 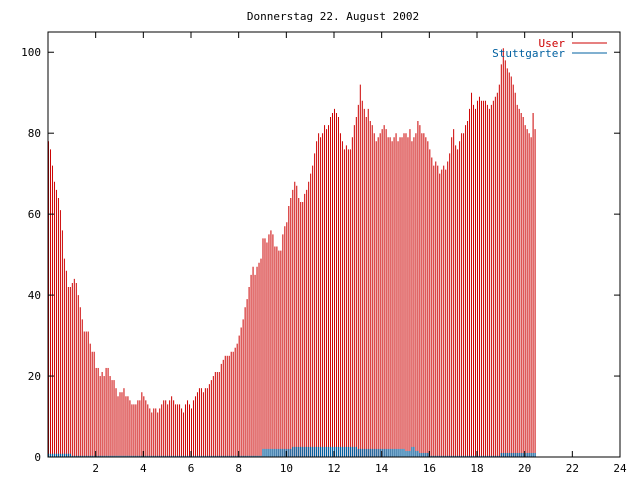 I want to click on xtick-label-24: 24, so click(x=620, y=468).